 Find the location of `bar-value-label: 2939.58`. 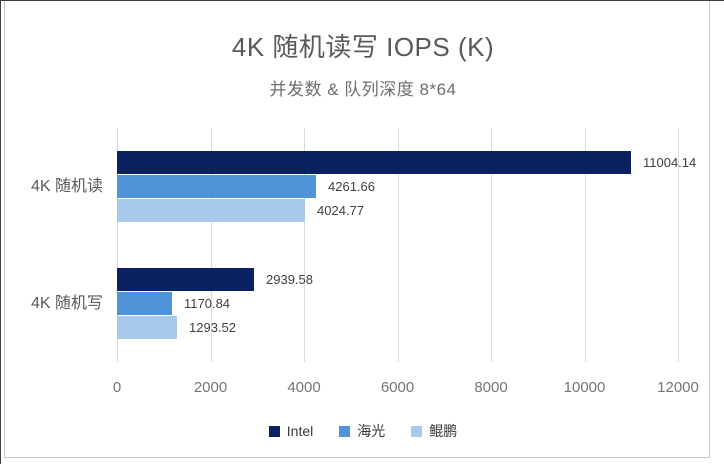

bar-value-label: 2939.58 is located at coordinates (289, 279).